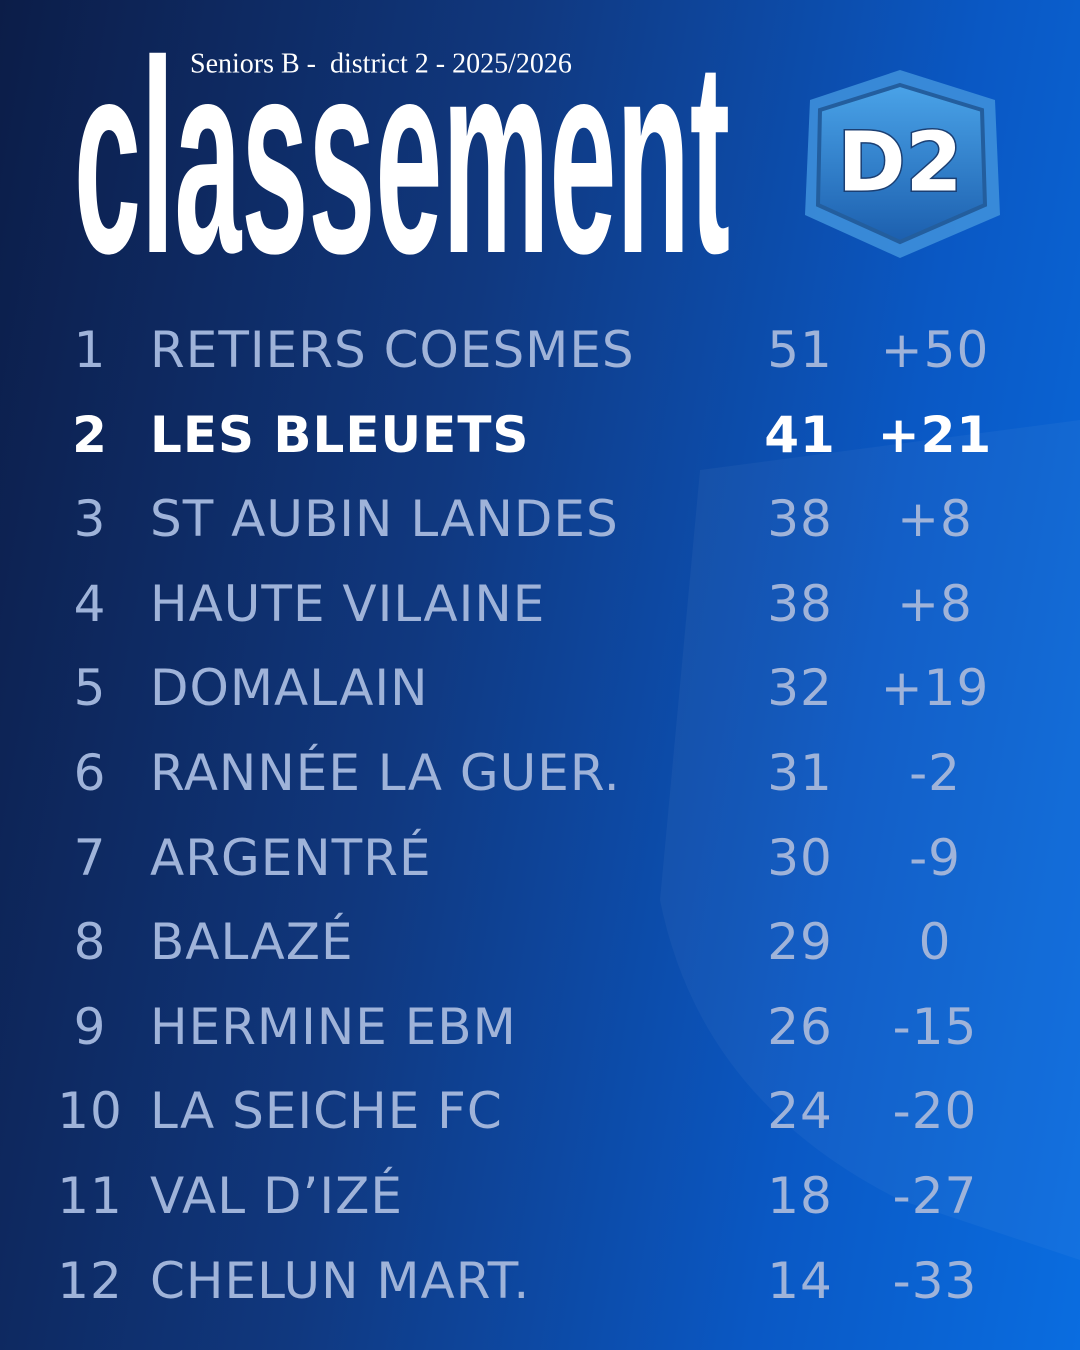 The image size is (1080, 1350). Describe the element at coordinates (935, 688) in the screenshot. I see `goal-difference: +19` at that location.